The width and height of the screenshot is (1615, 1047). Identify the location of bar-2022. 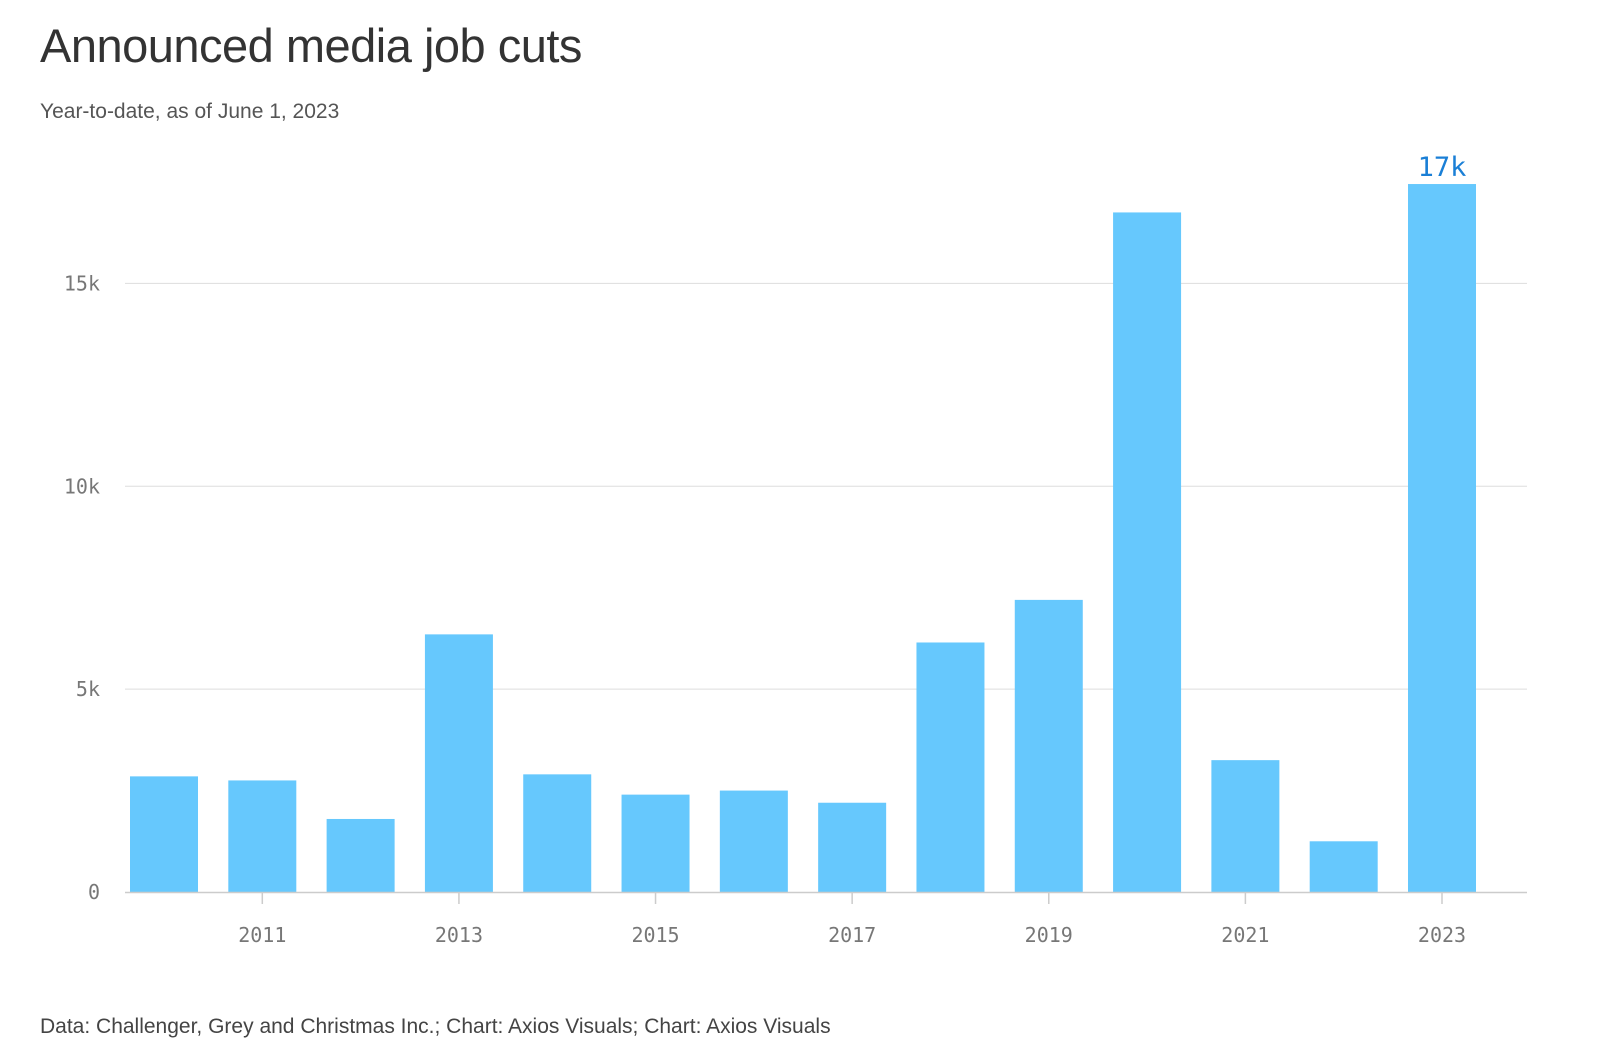
(1343, 866).